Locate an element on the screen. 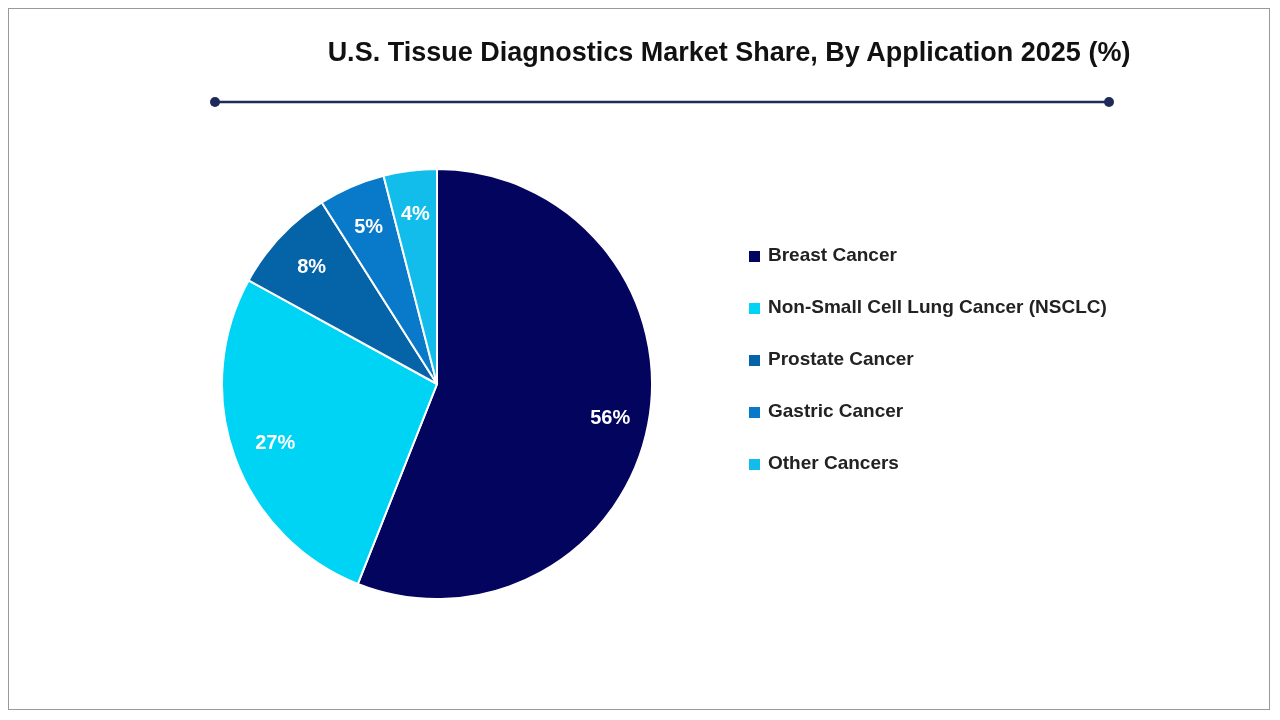  legend-label: Breast Cancer is located at coordinates (832, 254).